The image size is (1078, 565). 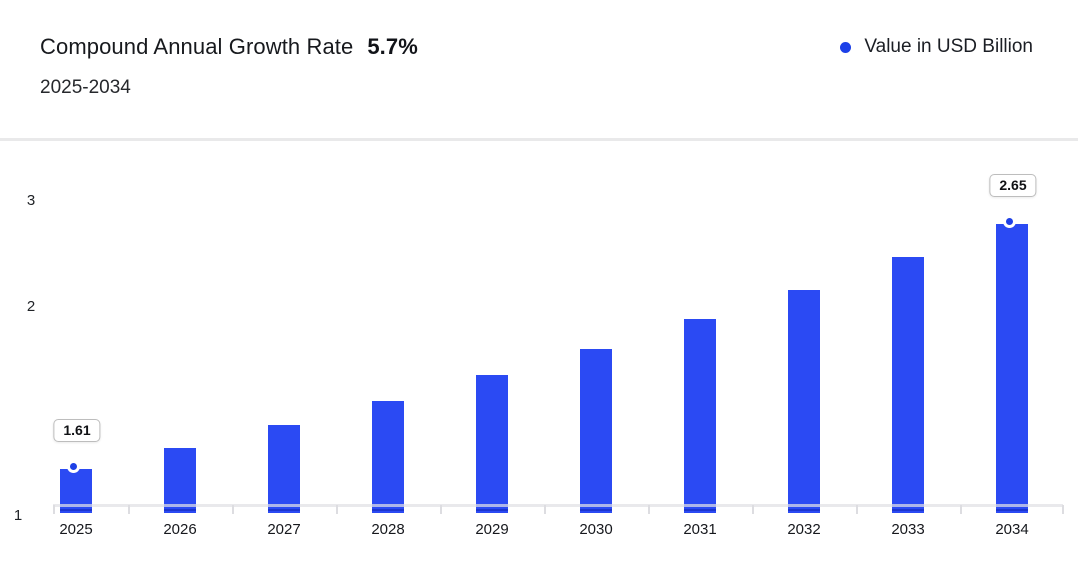 I want to click on bar-2033, so click(x=908, y=385).